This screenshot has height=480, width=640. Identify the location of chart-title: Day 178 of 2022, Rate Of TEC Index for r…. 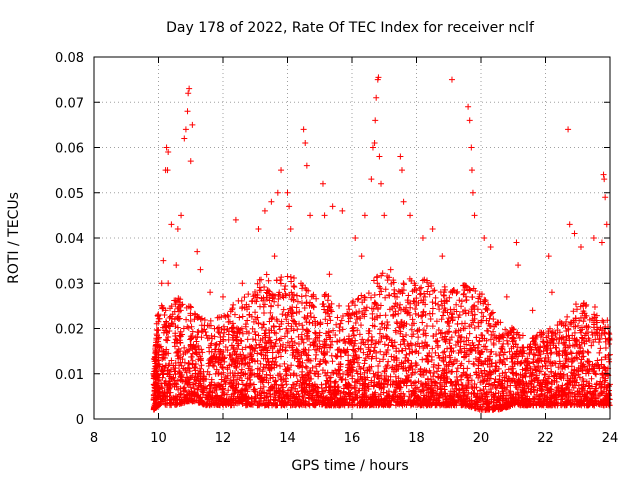
(350, 28).